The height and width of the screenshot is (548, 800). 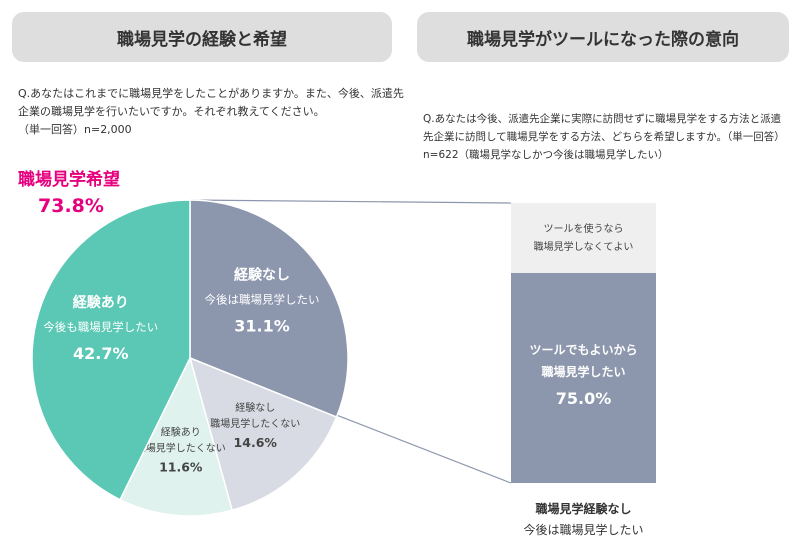 I want to click on bar-caption-bold: 職場見学経験なし, so click(x=583, y=509).